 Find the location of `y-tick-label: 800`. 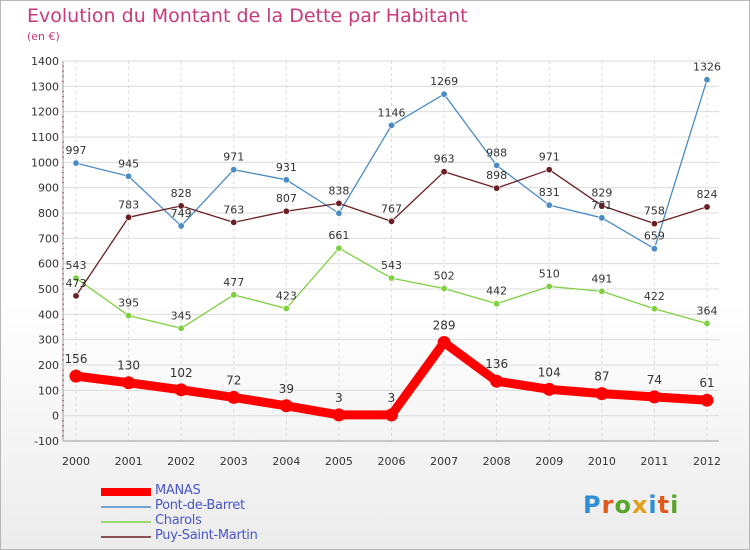

y-tick-label: 800 is located at coordinates (48, 213).